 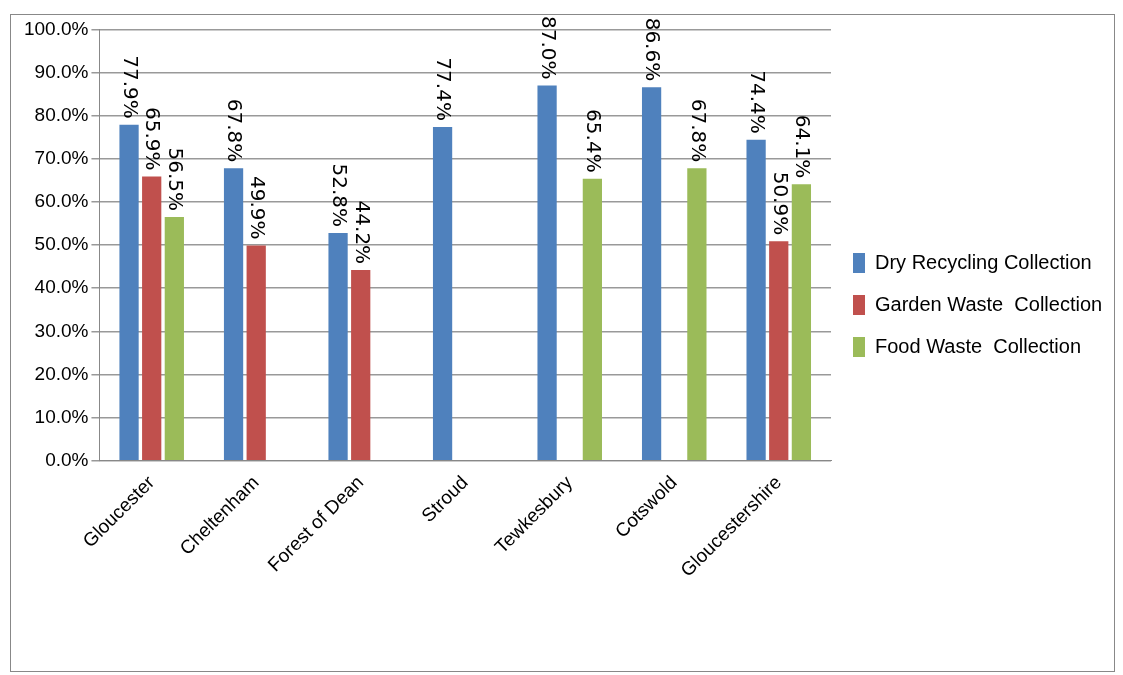 What do you see at coordinates (780, 203) in the screenshot?
I see `data-label: 50.9%` at bounding box center [780, 203].